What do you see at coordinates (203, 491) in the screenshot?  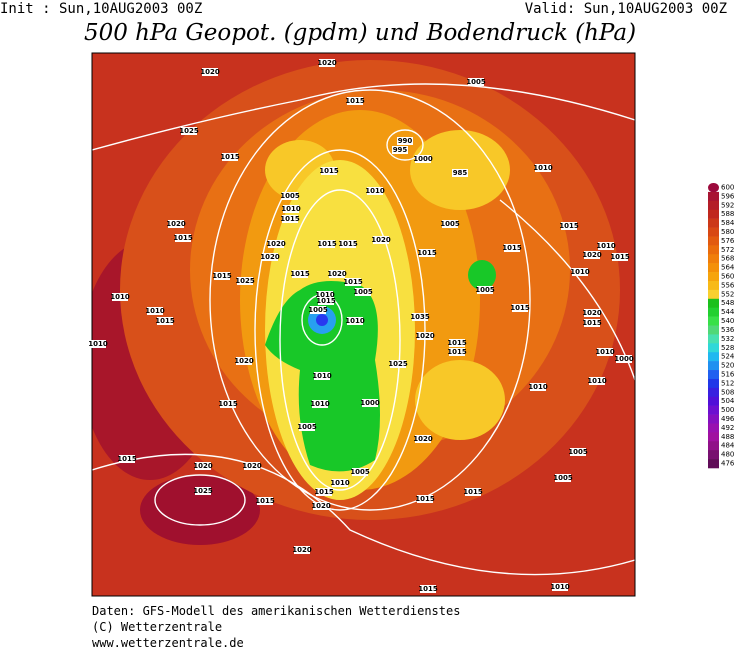 I see `isobar-label: 1025` at bounding box center [203, 491].